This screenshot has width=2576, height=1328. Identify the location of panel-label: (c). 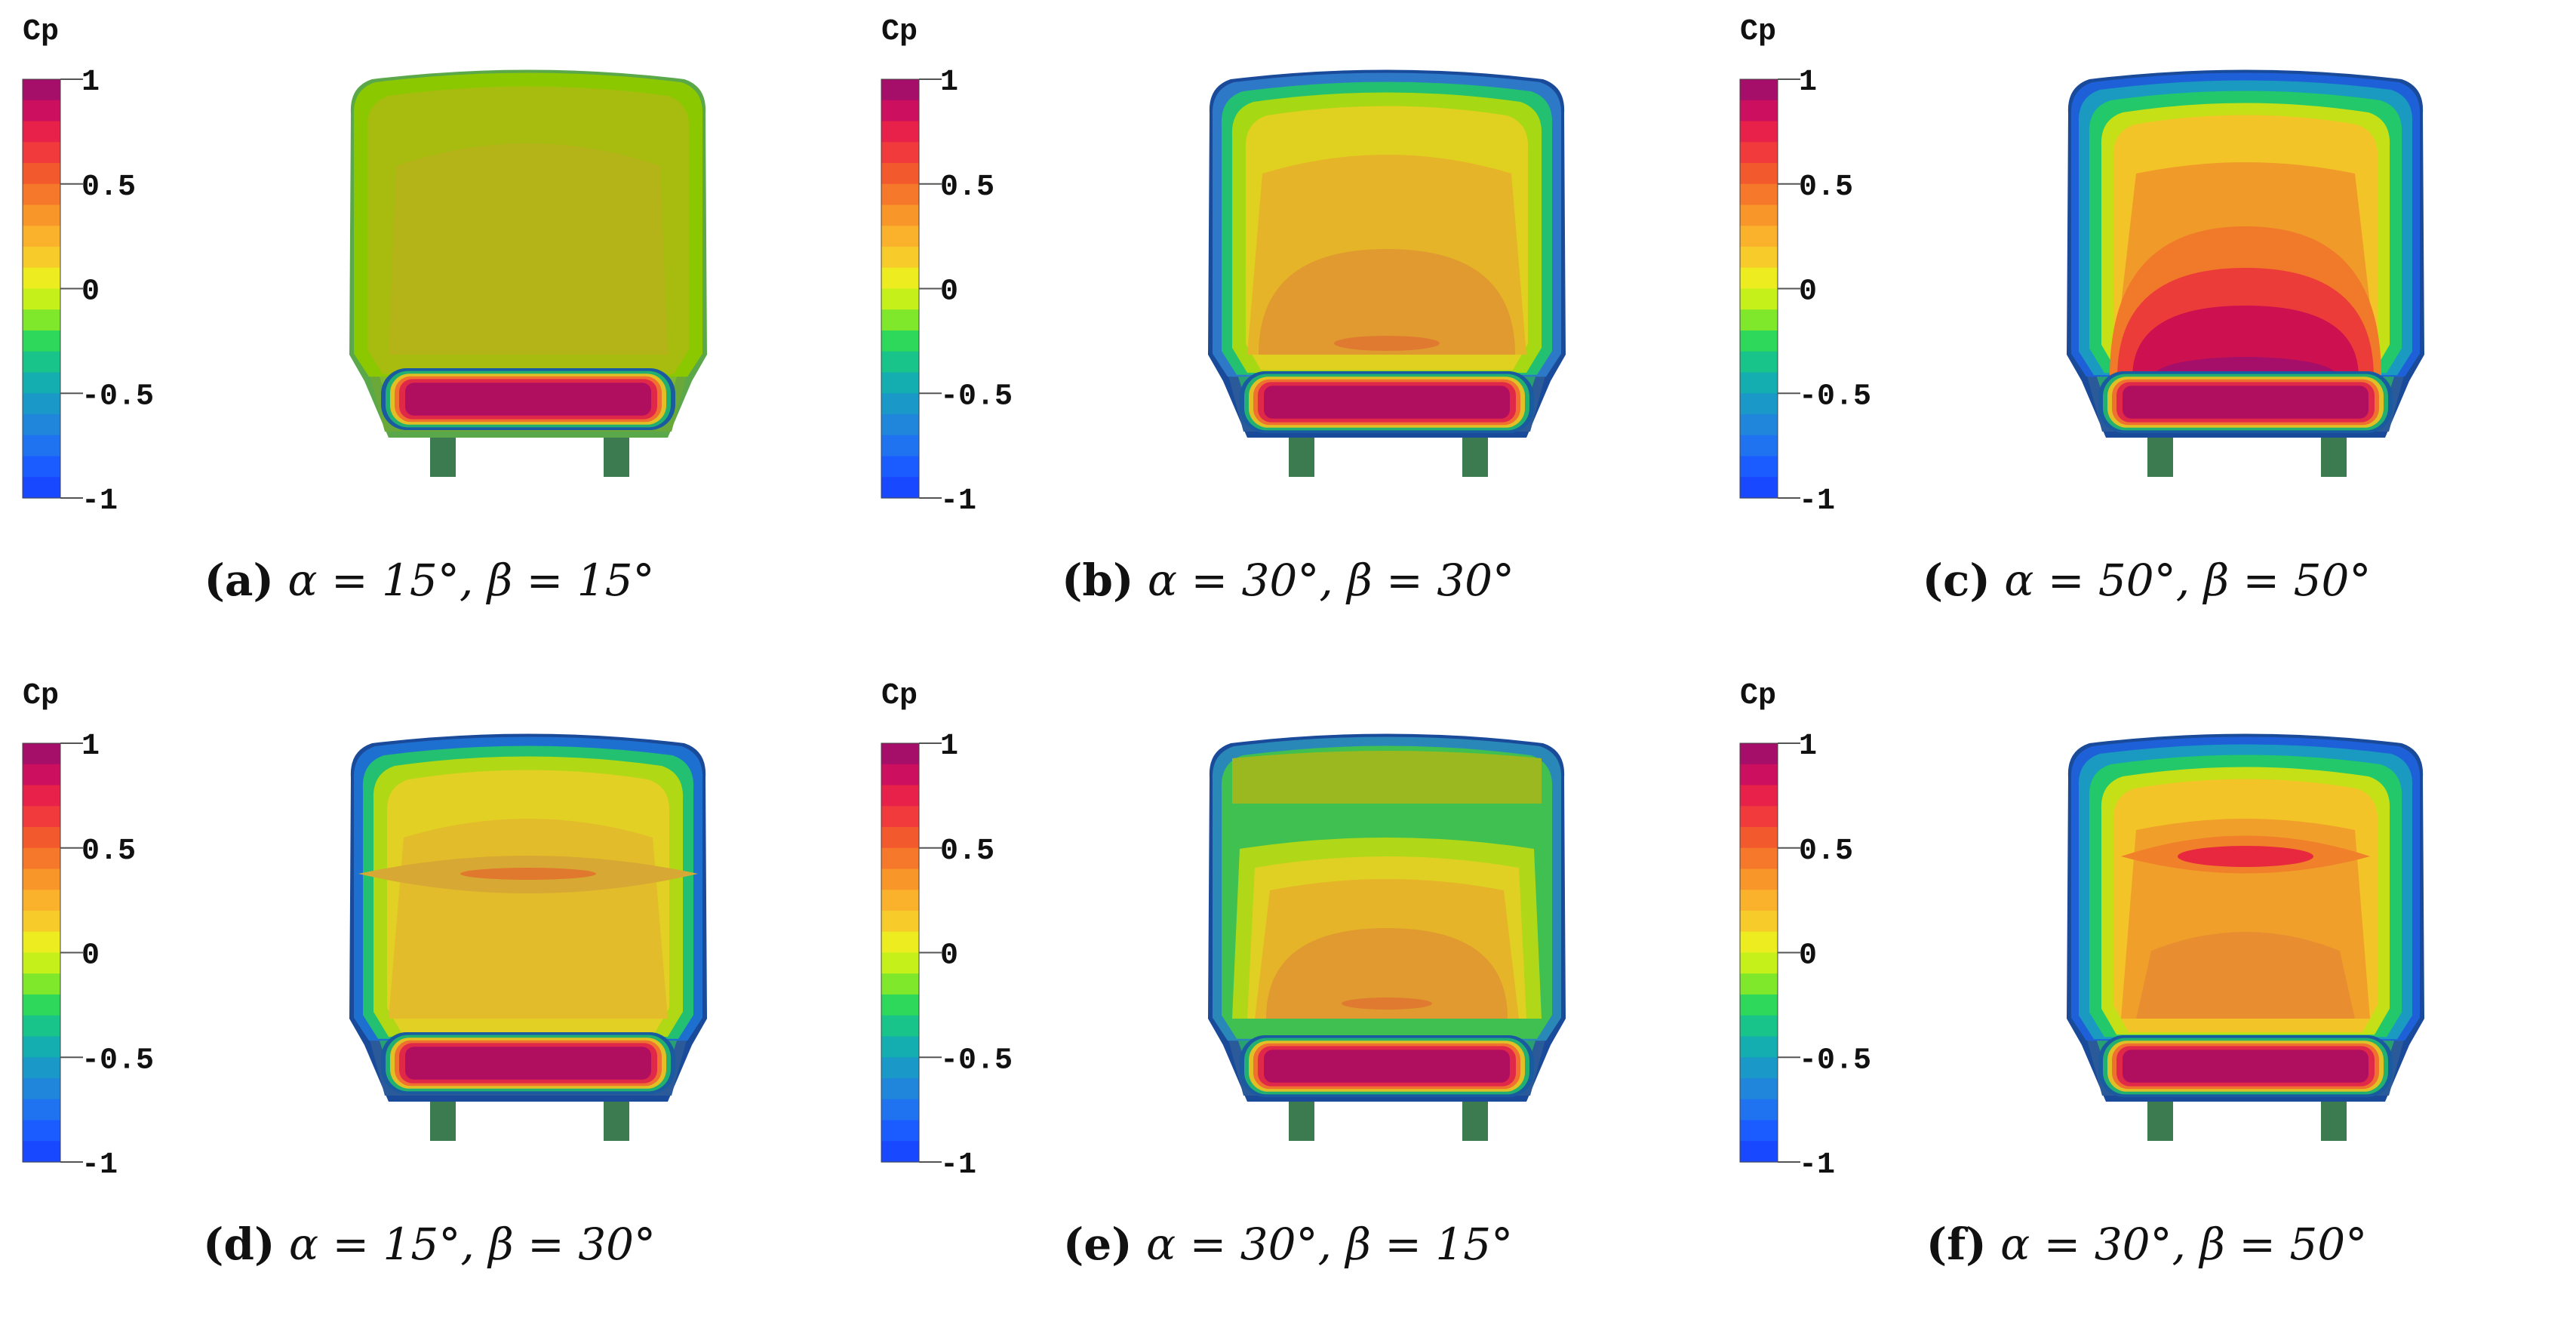
(1956, 580).